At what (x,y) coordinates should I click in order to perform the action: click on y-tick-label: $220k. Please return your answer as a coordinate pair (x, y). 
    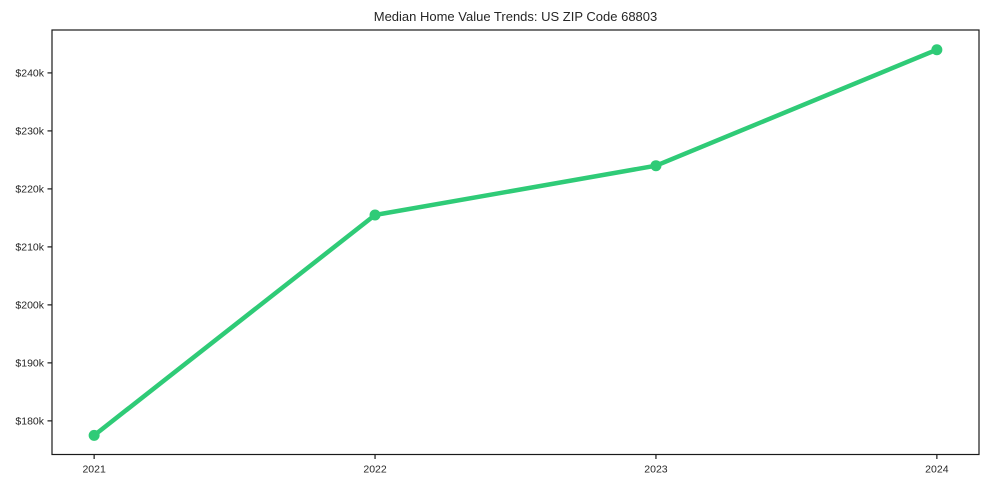
    Looking at the image, I should click on (29, 189).